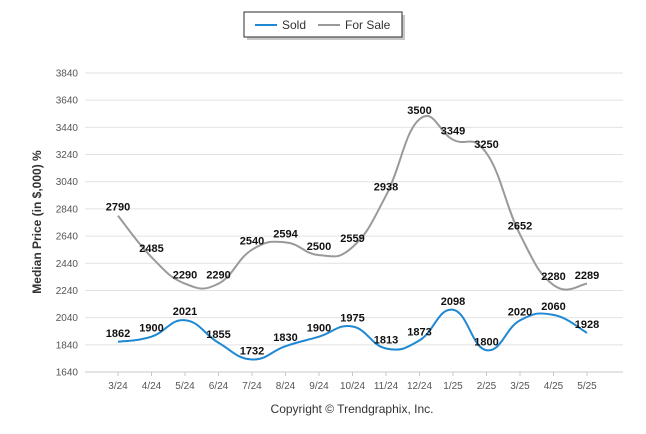 The width and height of the screenshot is (646, 434). What do you see at coordinates (386, 188) in the screenshot?
I see `data-label-for-sale: 2938` at bounding box center [386, 188].